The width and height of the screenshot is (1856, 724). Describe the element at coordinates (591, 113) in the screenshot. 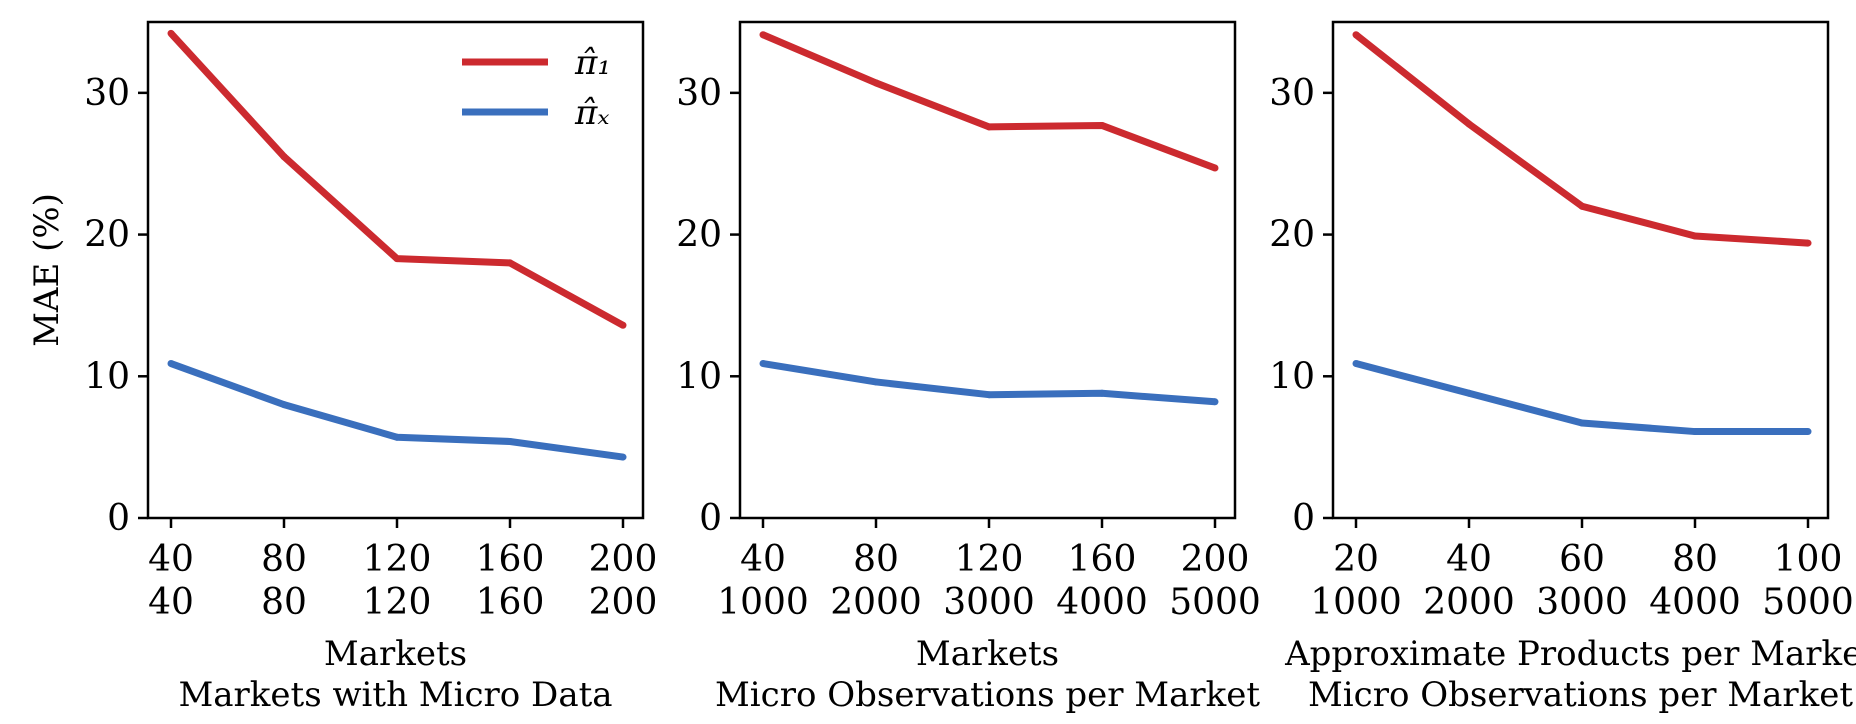

I see `legend-label-pi-x: π̂ₓ` at that location.